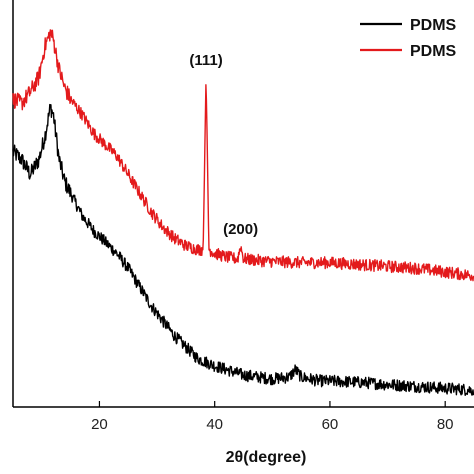 The width and height of the screenshot is (474, 474). I want to click on x-tick-label: 20, so click(99, 424).